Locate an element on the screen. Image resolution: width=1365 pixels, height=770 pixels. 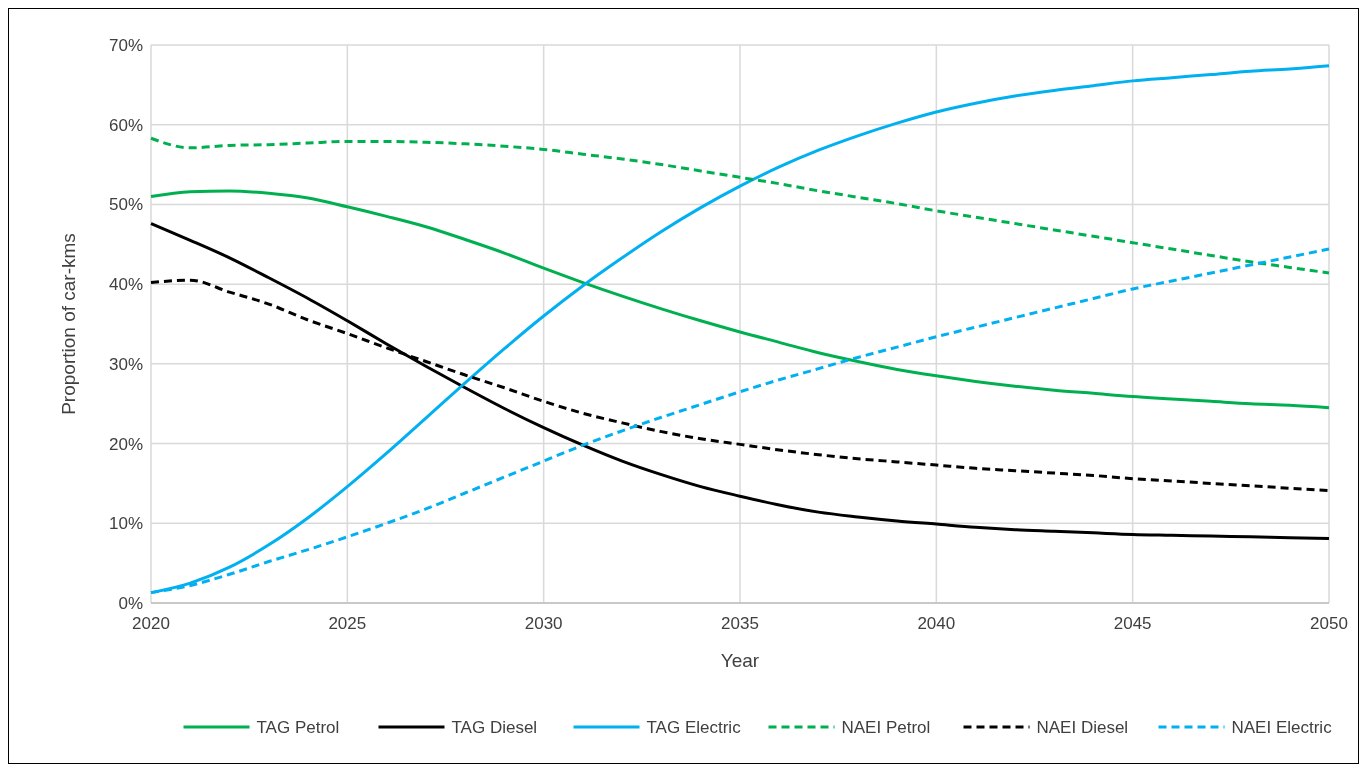
y-tick-label: 10% is located at coordinates (125, 524).